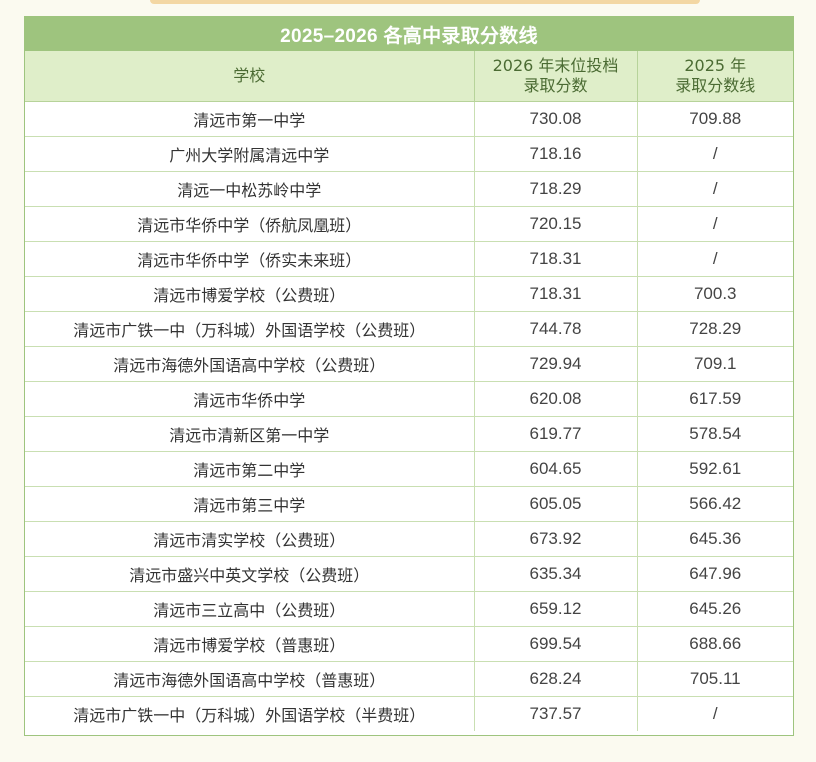 This screenshot has height=762, width=816. Describe the element at coordinates (556, 679) in the screenshot. I see `score-2026-cell: 628.24` at that location.